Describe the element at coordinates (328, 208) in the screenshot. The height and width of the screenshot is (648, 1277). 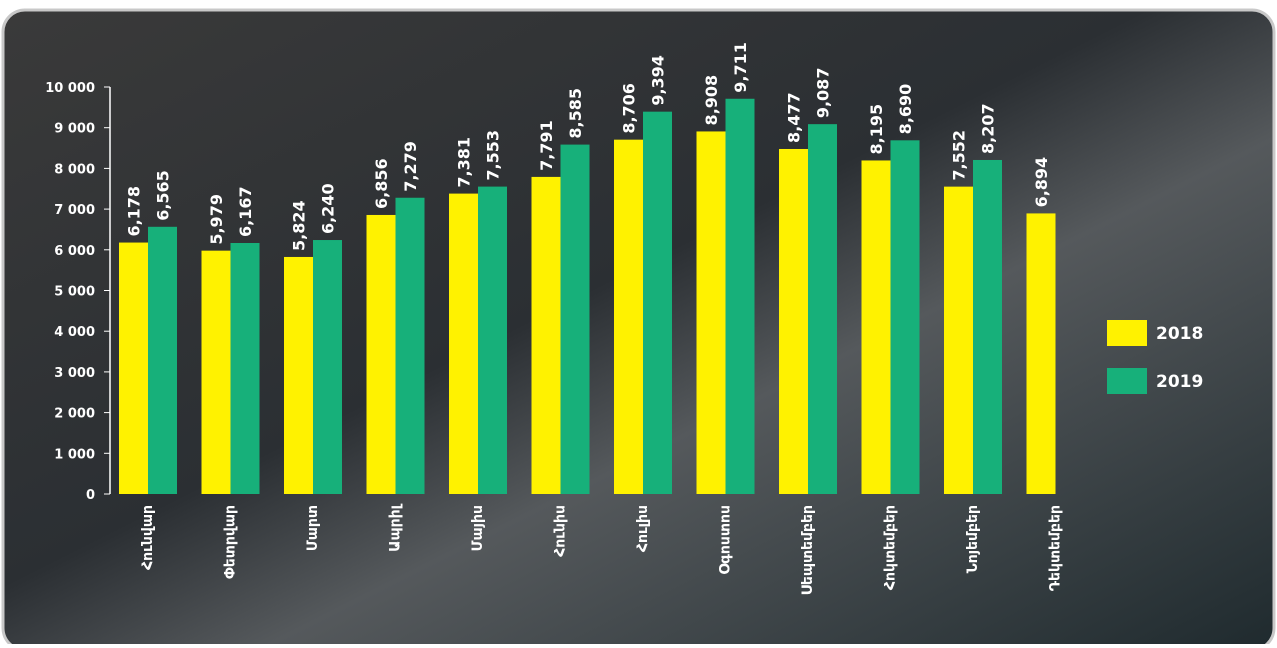
I see `value-label: 6,240` at that location.